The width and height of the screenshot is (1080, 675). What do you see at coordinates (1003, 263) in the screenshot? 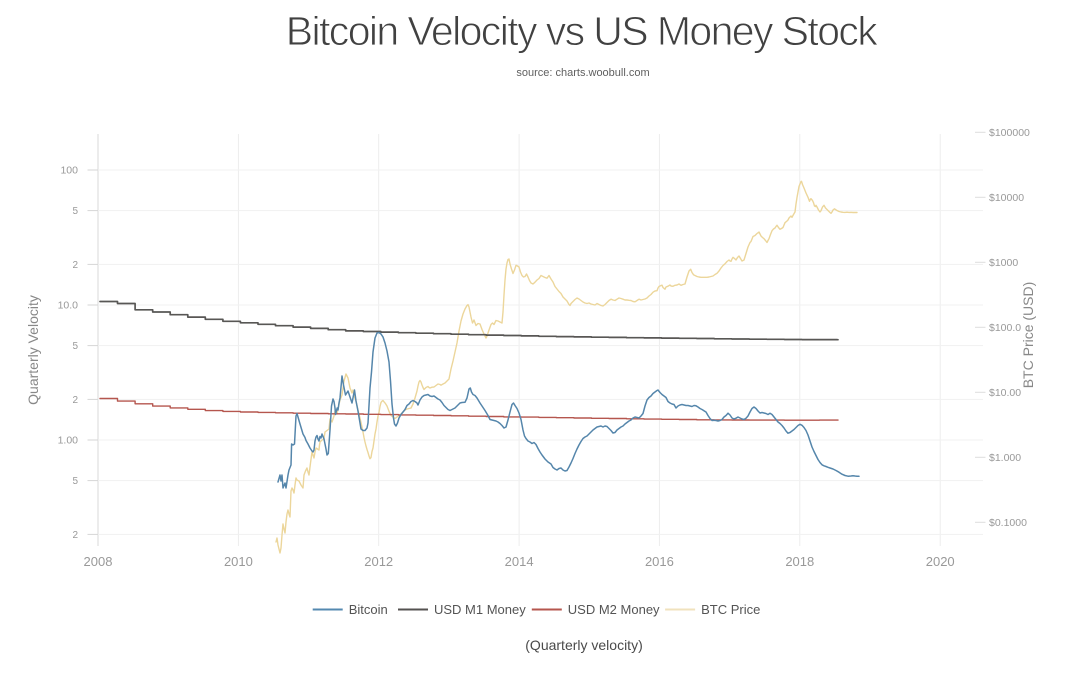
I see `svg-text: $1000` at bounding box center [1003, 263].